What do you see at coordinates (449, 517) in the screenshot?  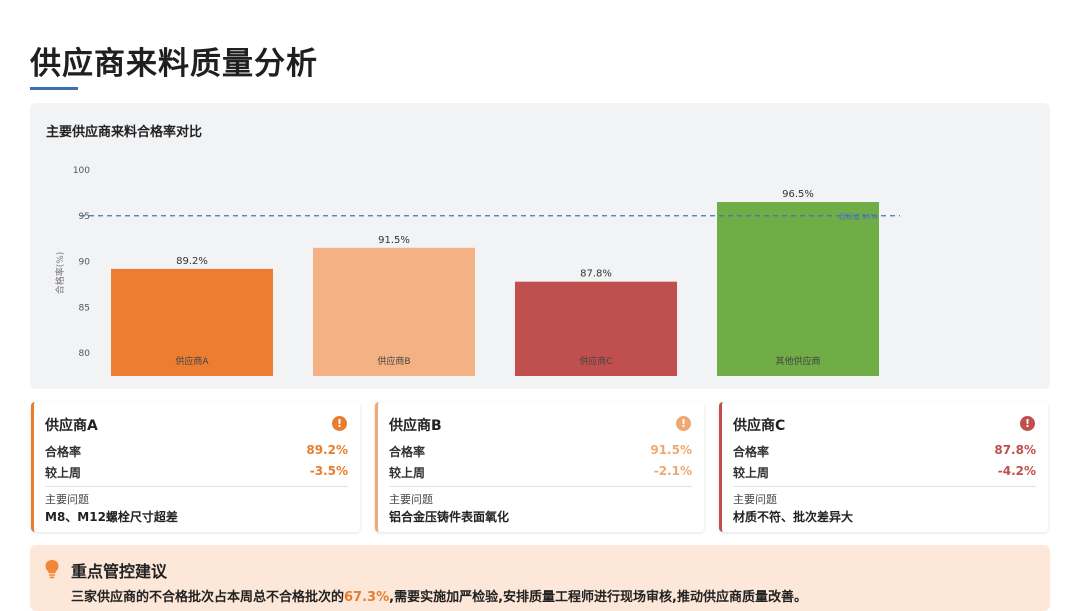 I see `issue-text: 铝合金压铸件表面氧化` at bounding box center [449, 517].